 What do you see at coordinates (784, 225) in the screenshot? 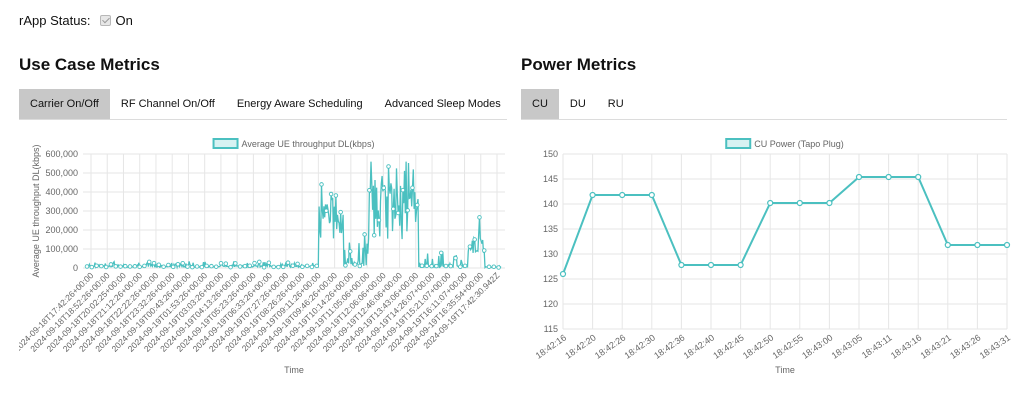
I see `cu-power-series-line` at bounding box center [784, 225].